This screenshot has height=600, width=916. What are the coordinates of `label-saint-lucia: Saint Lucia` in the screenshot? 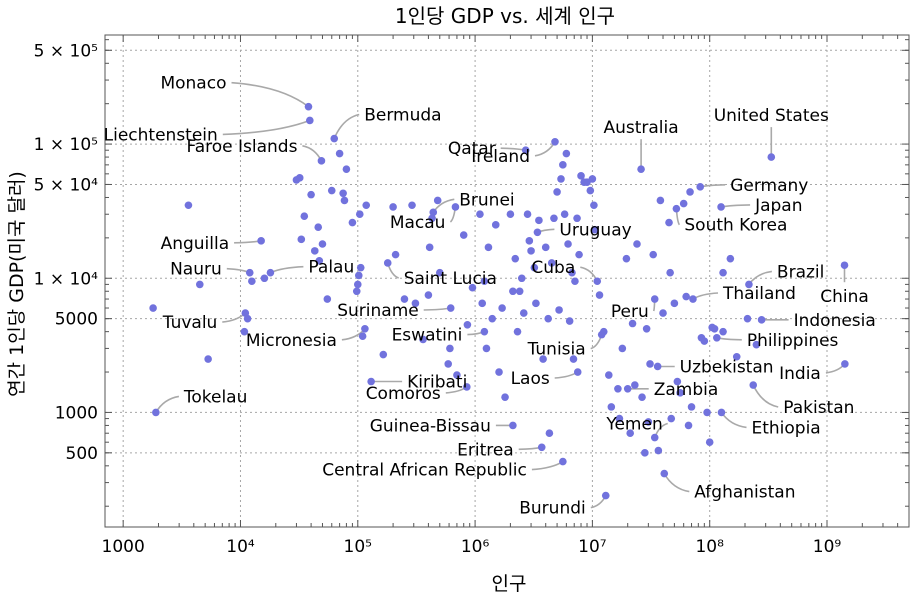 It's located at (450, 279).